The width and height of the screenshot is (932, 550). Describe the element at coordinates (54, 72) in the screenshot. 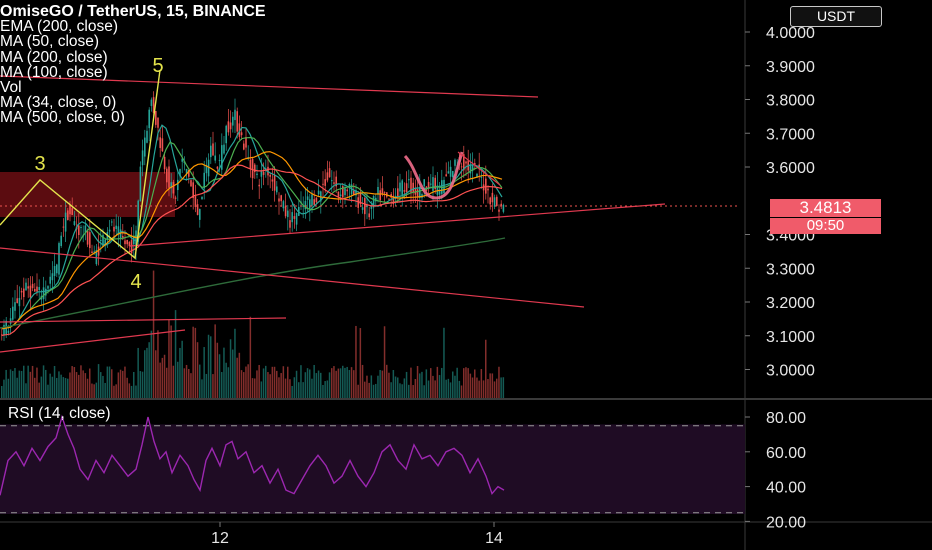

I see `indicator-ma100: MA (100, close)` at that location.